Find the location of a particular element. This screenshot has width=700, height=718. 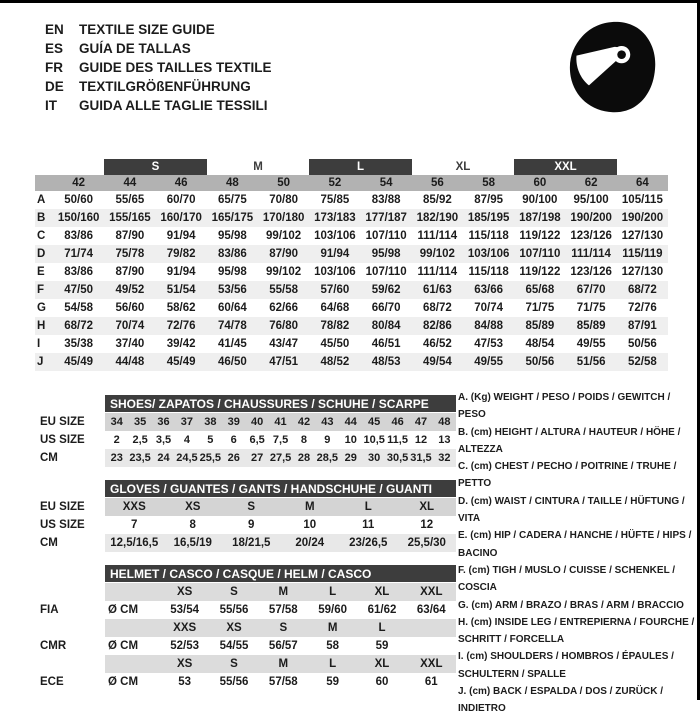

measurement-cell: 55/58 is located at coordinates (284, 290).